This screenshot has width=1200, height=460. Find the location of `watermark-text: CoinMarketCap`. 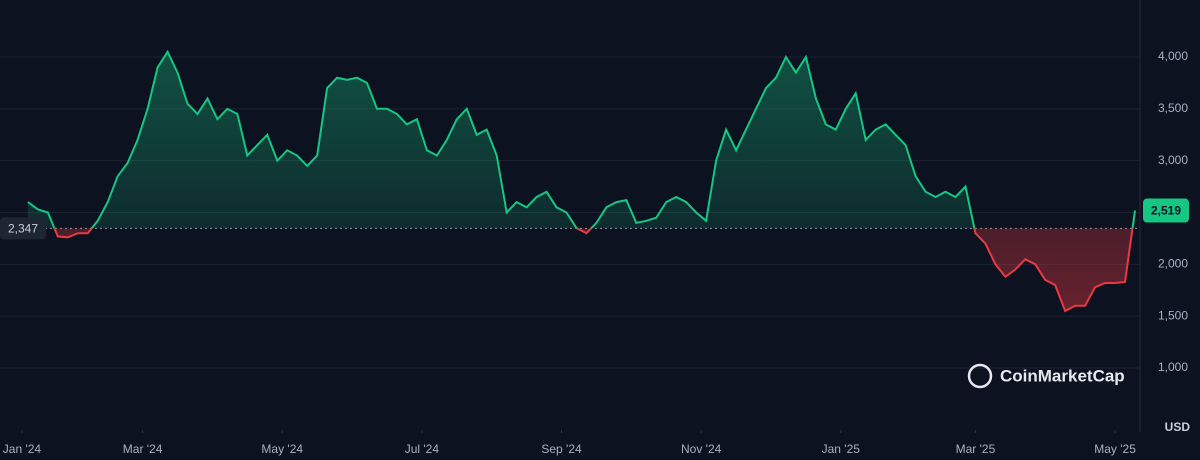

watermark-text: CoinMarketCap is located at coordinates (1062, 375).